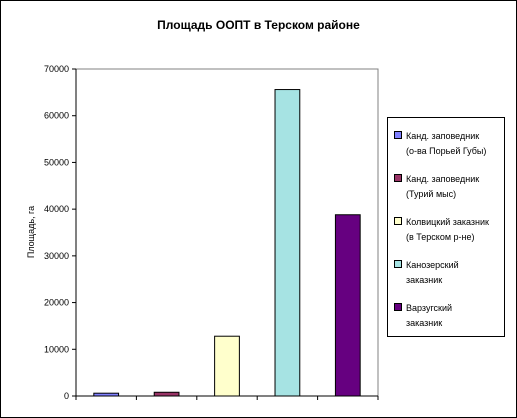 This screenshot has height=418, width=517. Describe the element at coordinates (66, 396) in the screenshot. I see `y-tick-label: 0` at that location.